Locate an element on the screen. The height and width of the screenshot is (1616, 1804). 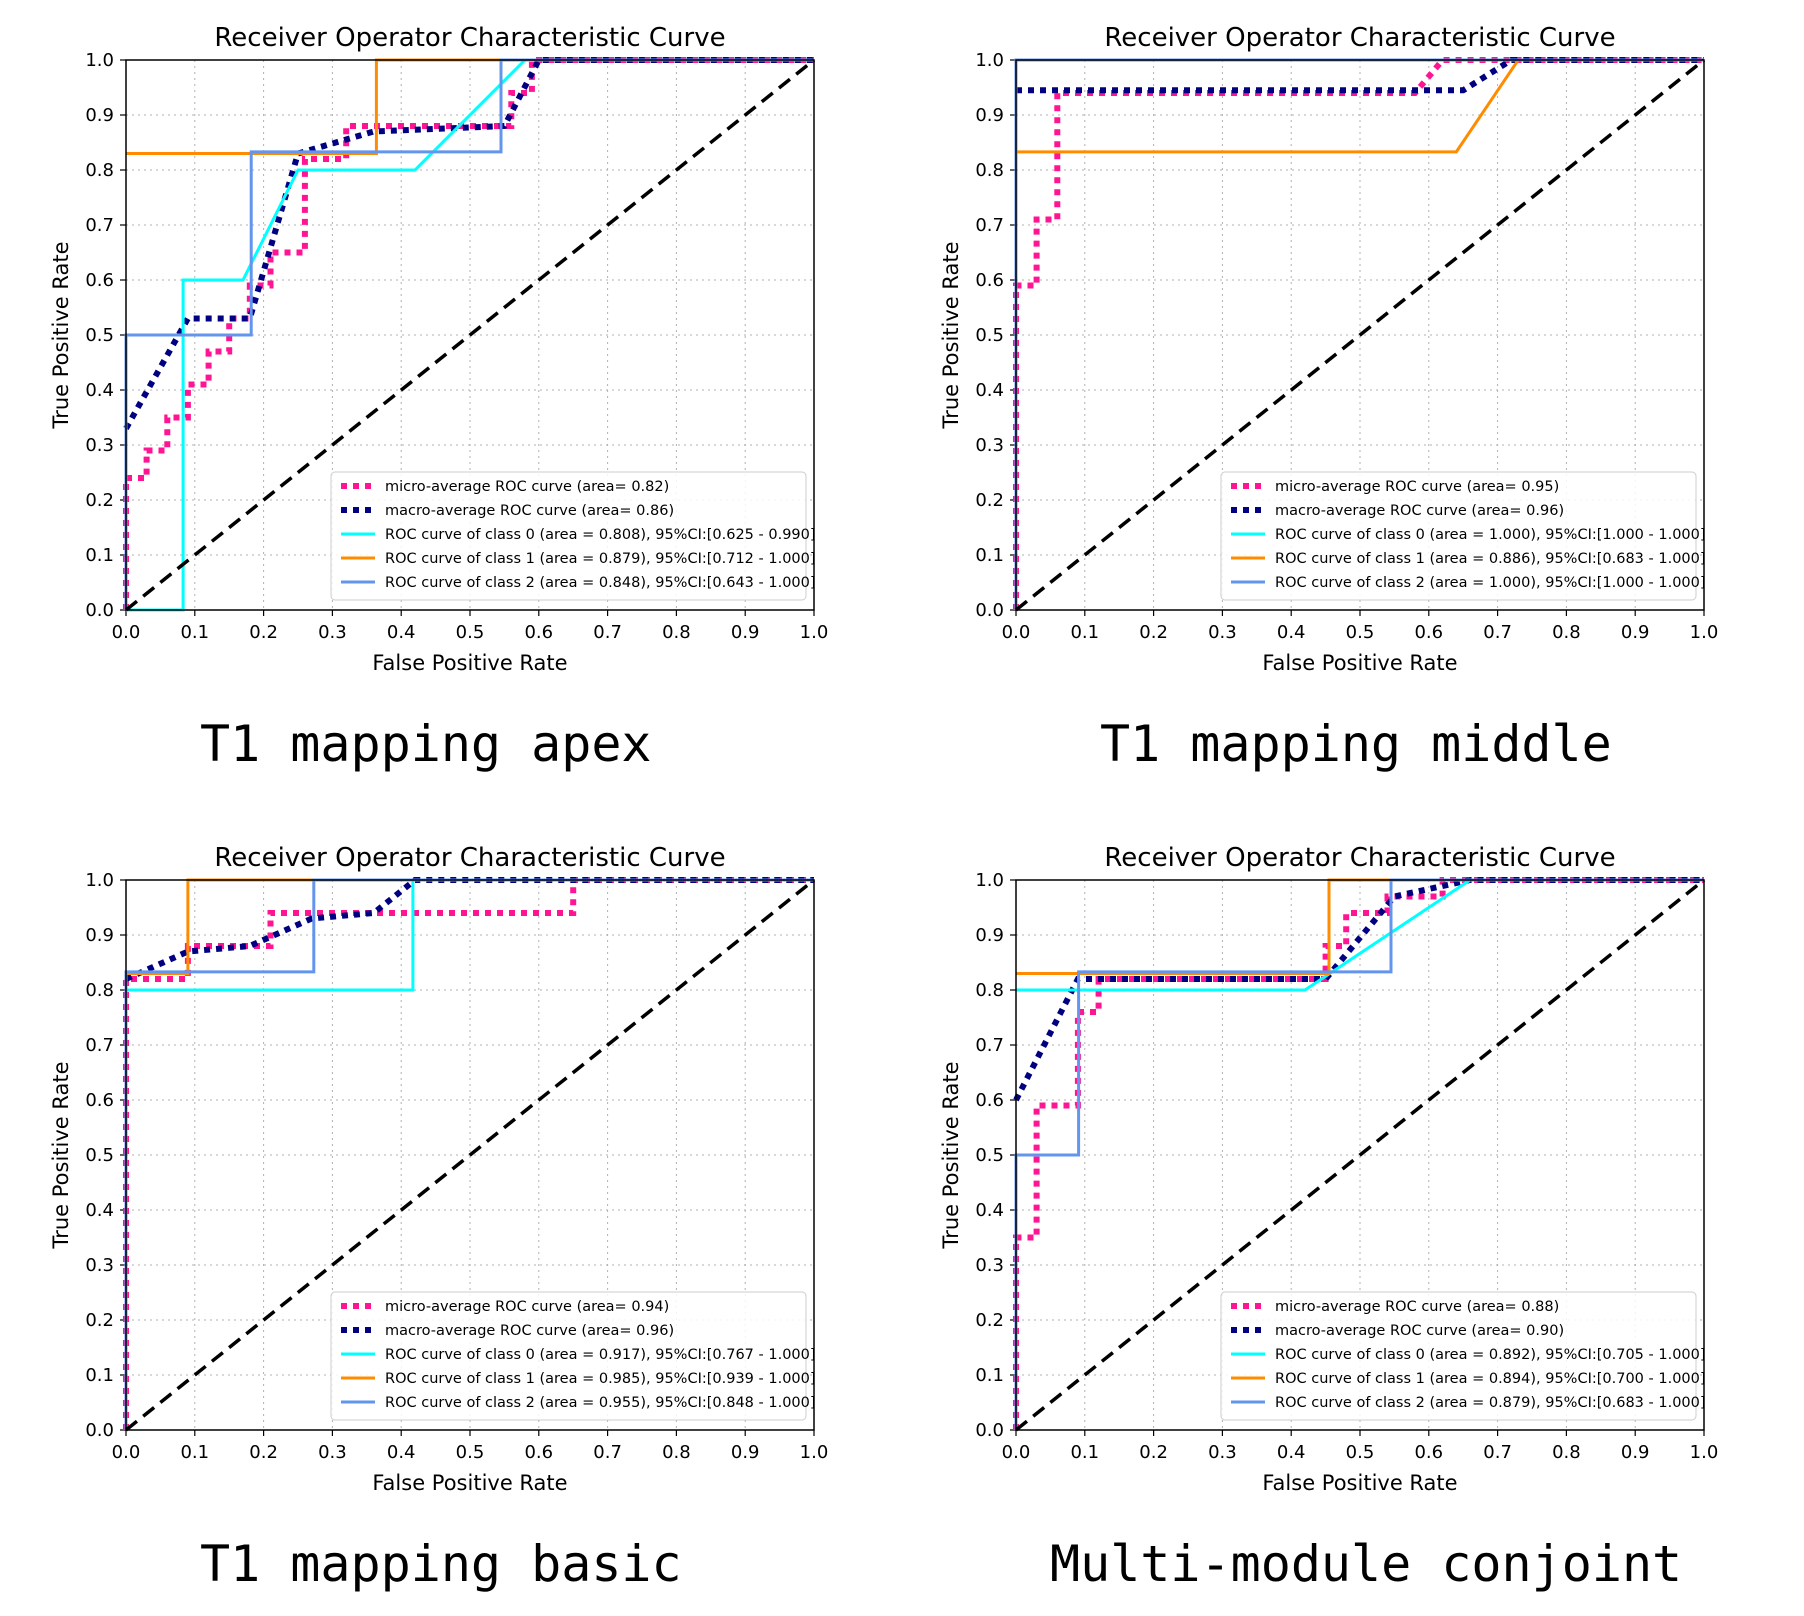
y-tick-label: 0.5 is located at coordinates (99, 335).